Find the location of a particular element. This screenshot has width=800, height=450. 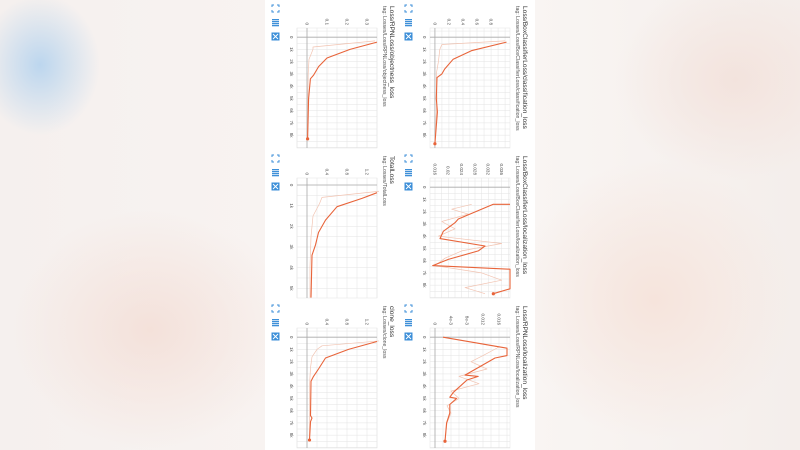

line-chart: 0 1k 2k 3k 4k 5k 6k 7k 8k 0 0.1 0.2 0.3 is located at coordinates (333, 75).